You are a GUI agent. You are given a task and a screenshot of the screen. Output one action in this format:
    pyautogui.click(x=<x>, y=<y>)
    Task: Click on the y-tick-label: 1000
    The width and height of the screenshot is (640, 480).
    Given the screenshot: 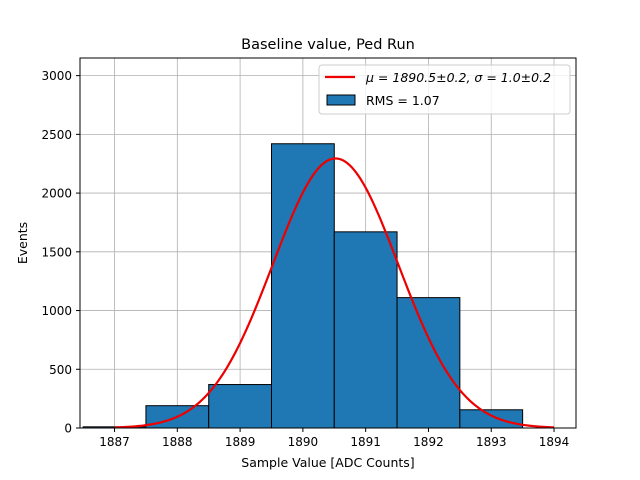 What is the action you would take?
    pyautogui.click(x=56, y=311)
    